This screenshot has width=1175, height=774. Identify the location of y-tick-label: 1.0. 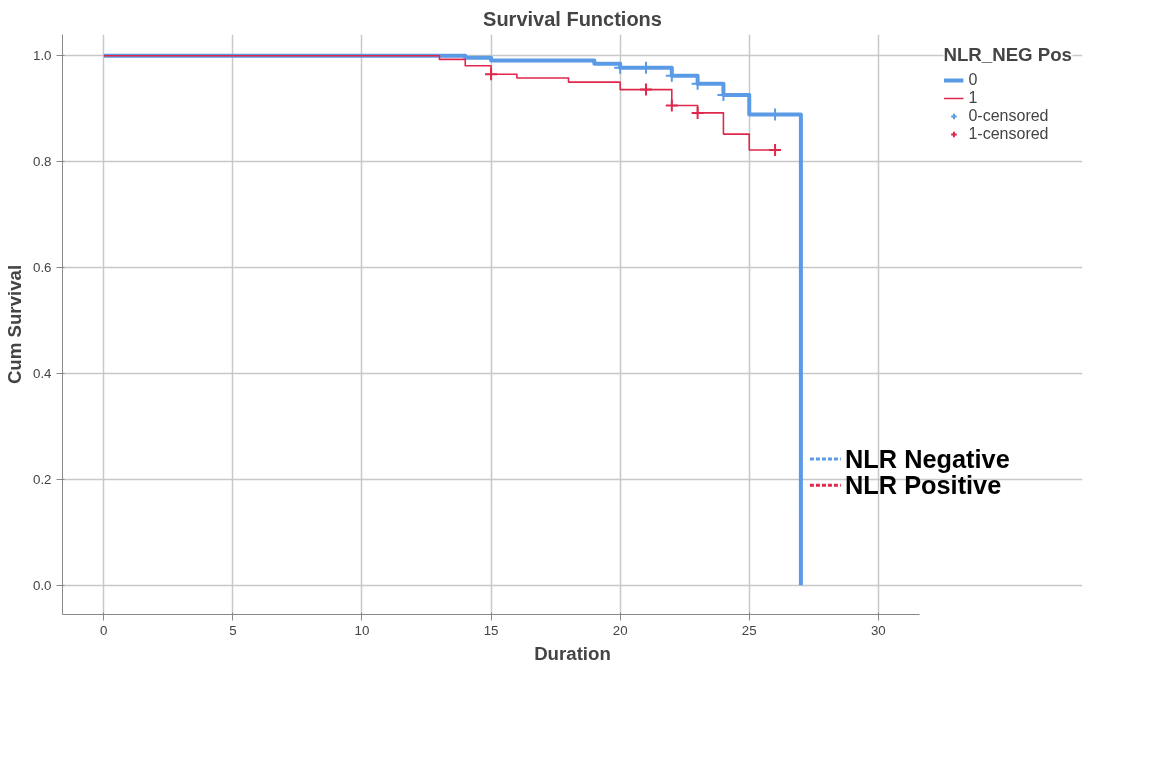
(42, 56).